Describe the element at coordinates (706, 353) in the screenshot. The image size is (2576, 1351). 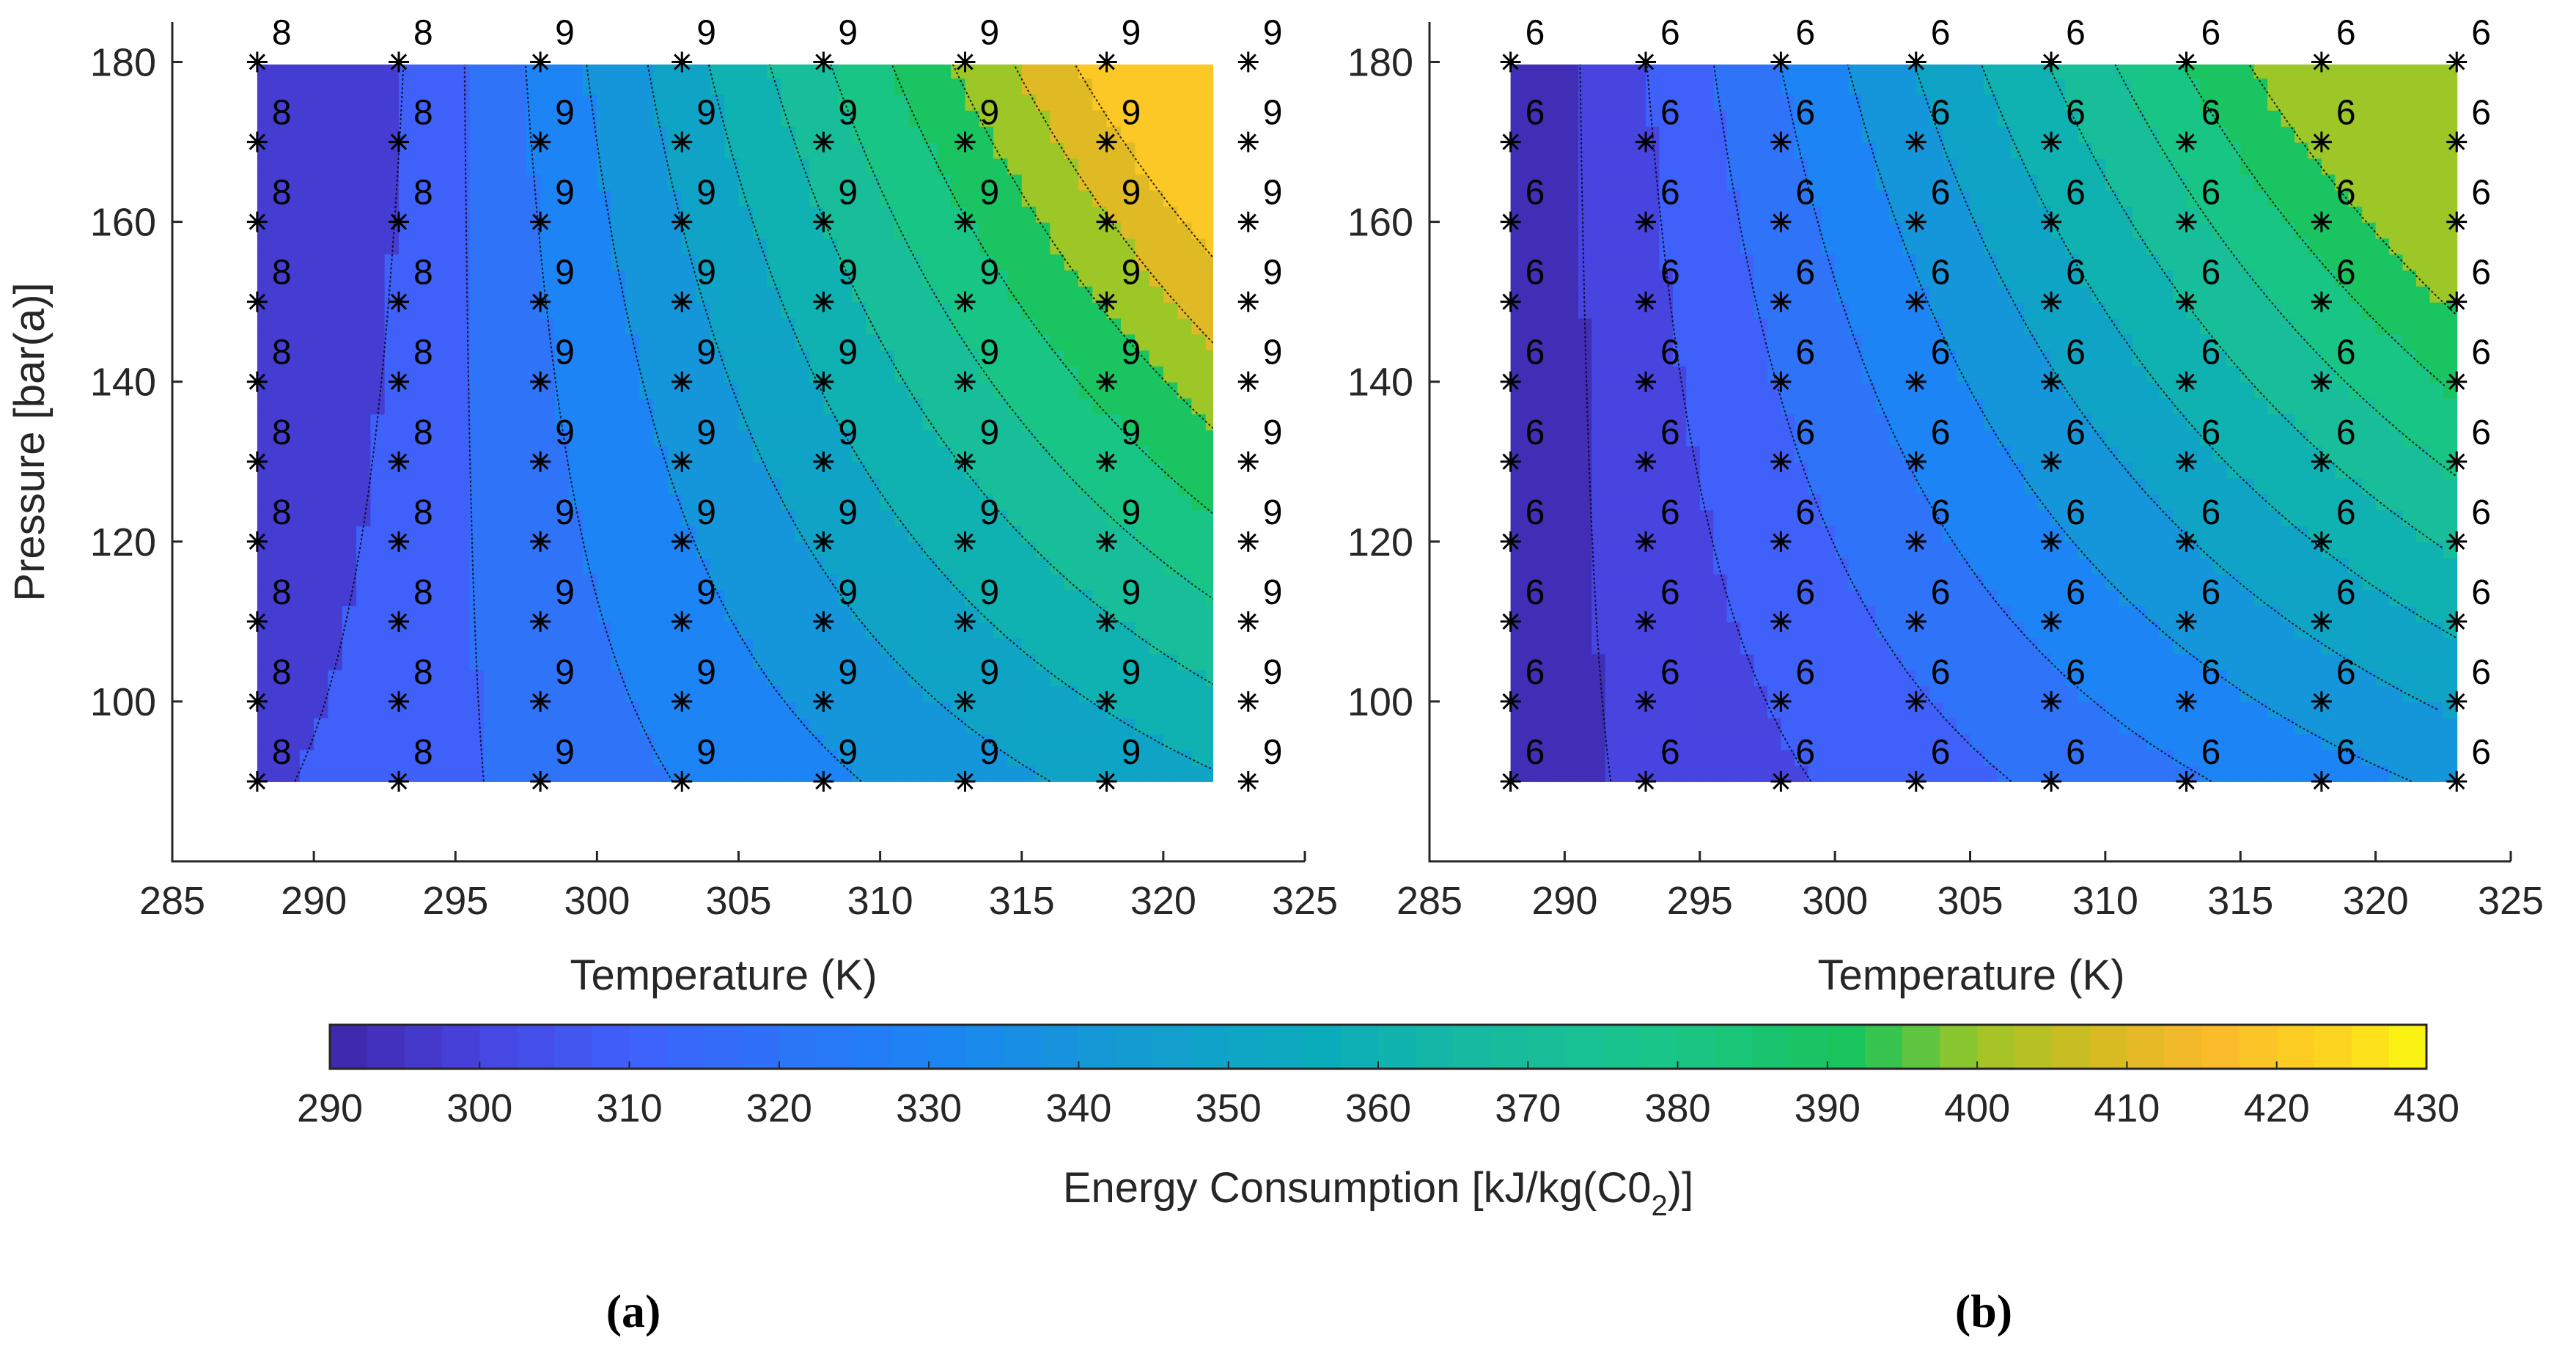
I see `point-label: 9` at that location.